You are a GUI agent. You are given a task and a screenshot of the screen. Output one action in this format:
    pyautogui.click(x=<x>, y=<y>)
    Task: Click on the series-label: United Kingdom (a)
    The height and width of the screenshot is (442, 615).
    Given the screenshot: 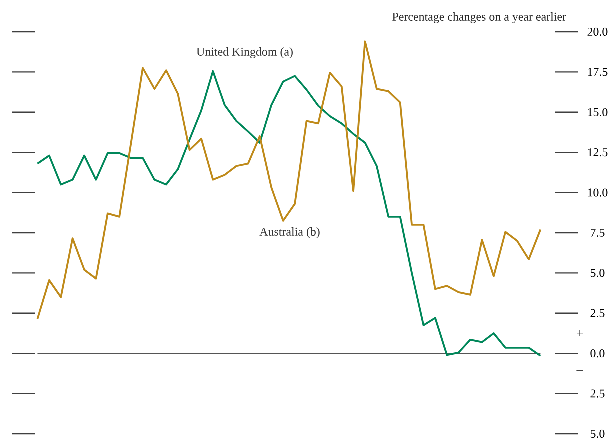 What is the action you would take?
    pyautogui.click(x=244, y=53)
    